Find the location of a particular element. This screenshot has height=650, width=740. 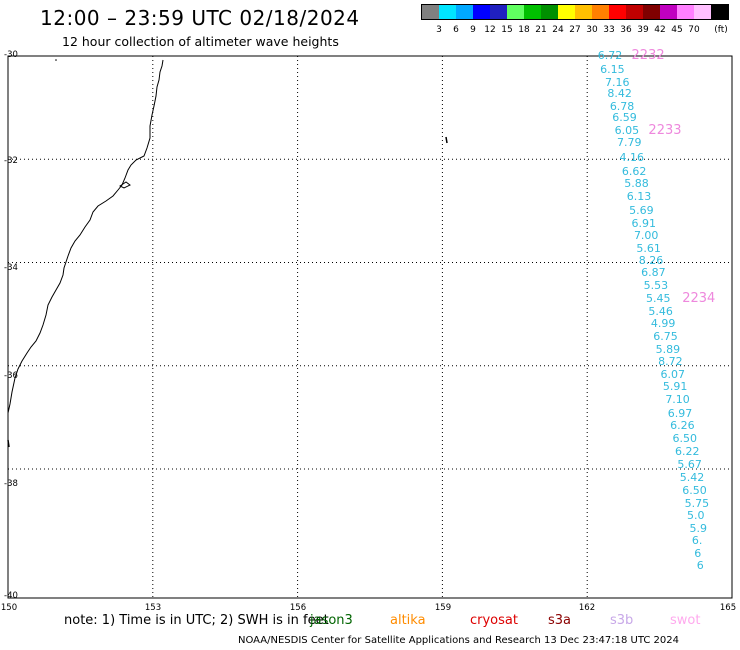

colorbar-label: 45 is located at coordinates (677, 30).